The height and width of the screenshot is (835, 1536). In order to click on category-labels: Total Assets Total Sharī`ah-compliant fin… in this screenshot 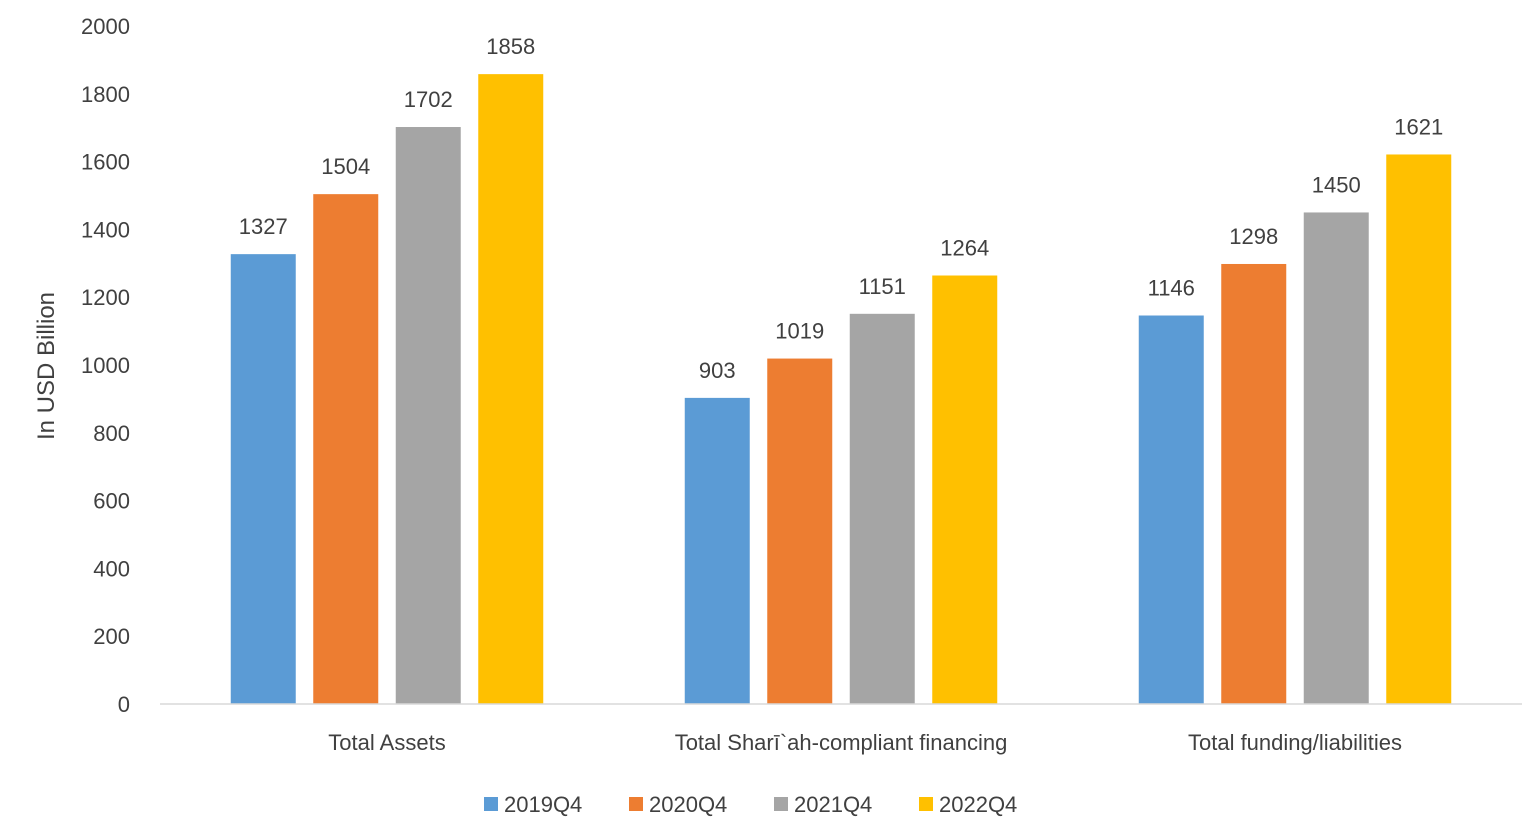, I will do `click(865, 742)`.